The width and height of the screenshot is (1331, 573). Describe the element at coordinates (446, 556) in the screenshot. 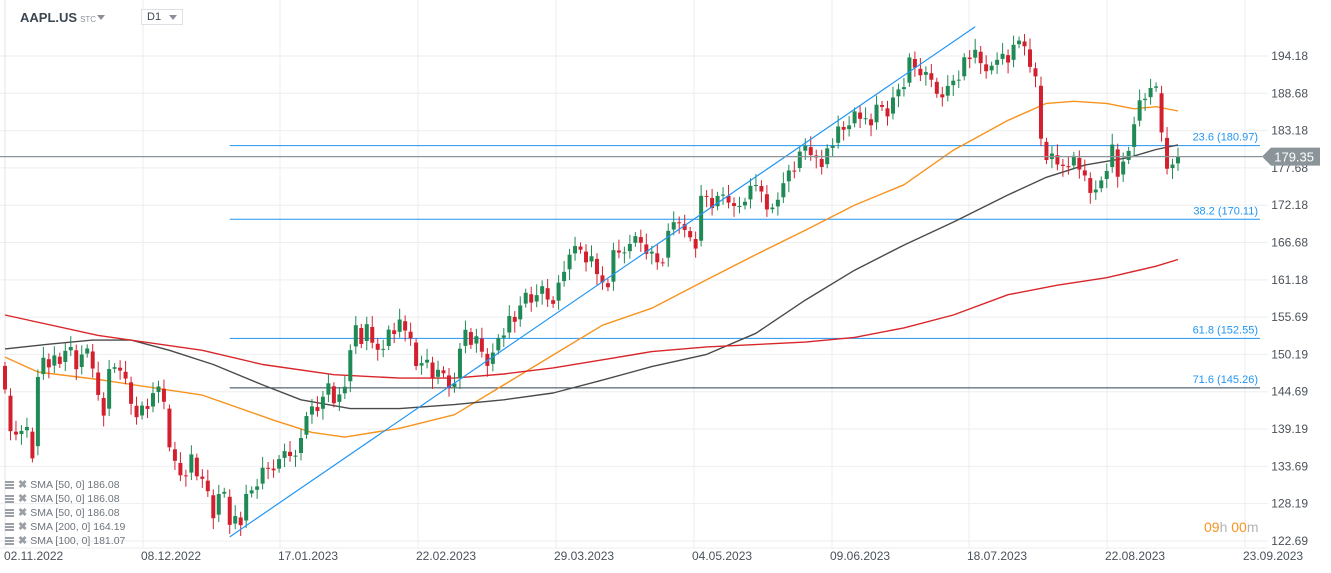

I see `x-tick-label: 22.02.2023` at that location.